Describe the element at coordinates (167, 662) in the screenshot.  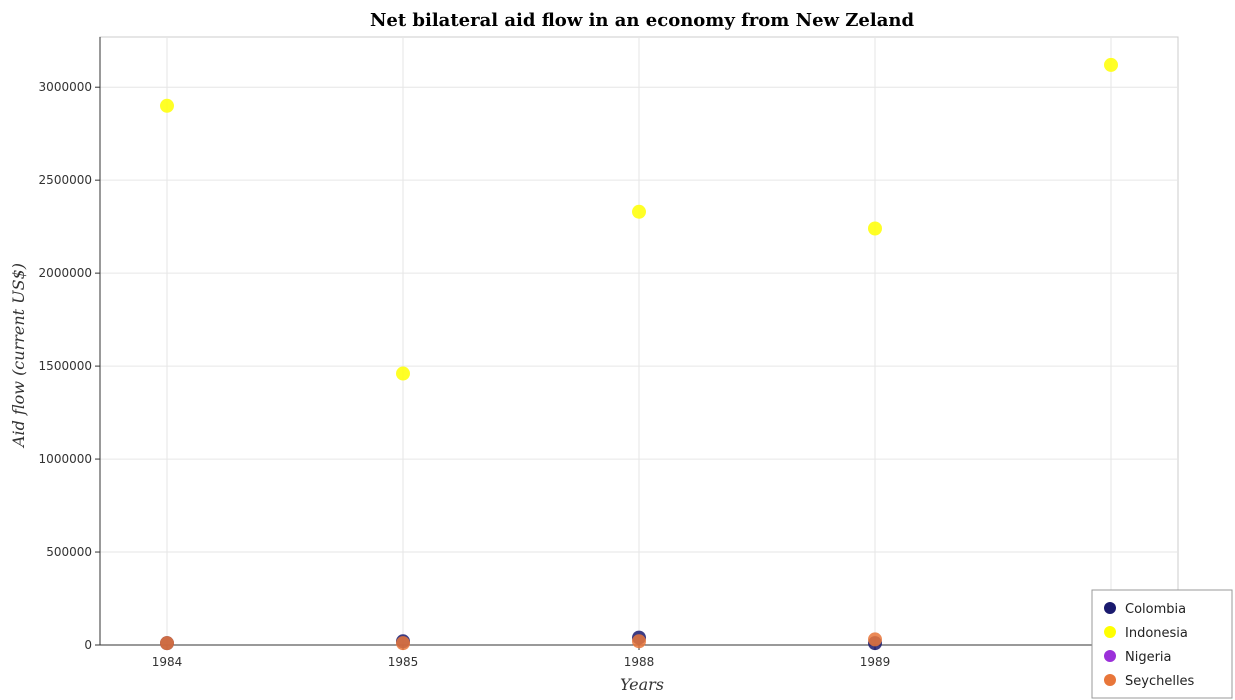
I see `x-tick-label: 1984` at that location.